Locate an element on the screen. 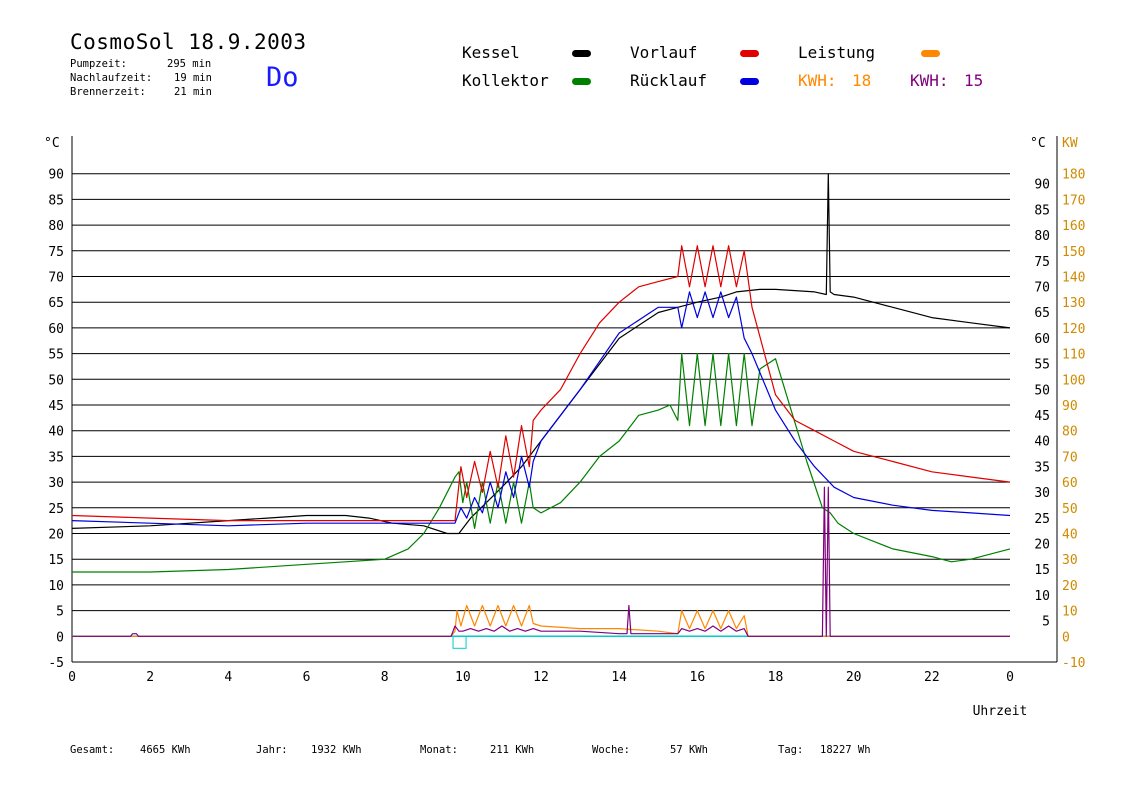 The width and height of the screenshot is (1148, 812). weekday-label: Do is located at coordinates (282, 77).